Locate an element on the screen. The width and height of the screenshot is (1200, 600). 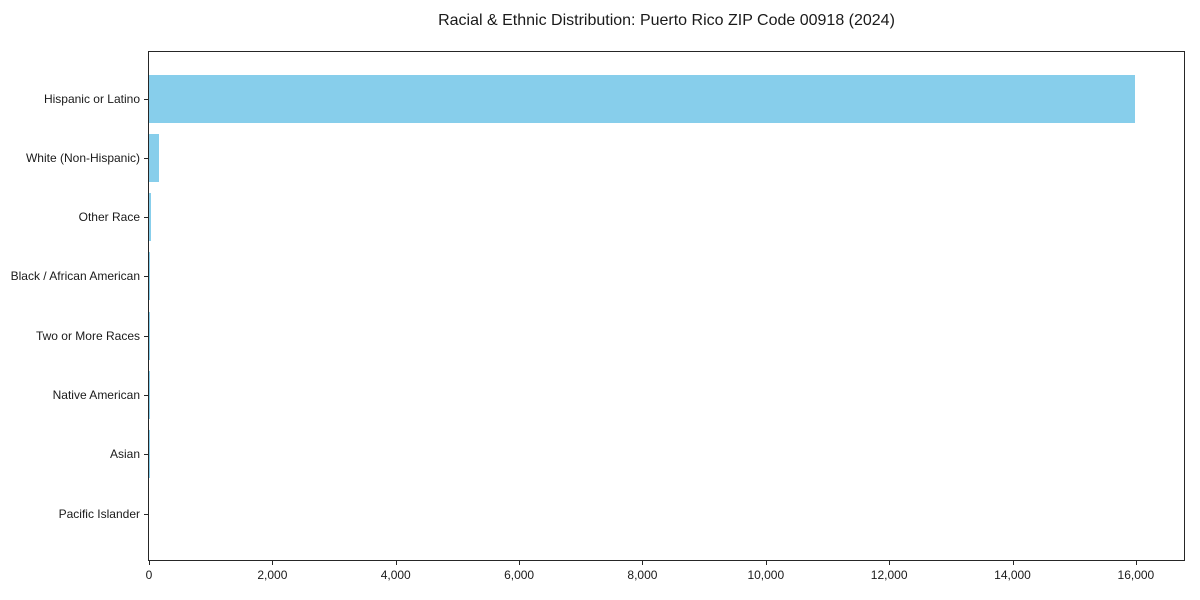
bar-other-race is located at coordinates (150, 217).